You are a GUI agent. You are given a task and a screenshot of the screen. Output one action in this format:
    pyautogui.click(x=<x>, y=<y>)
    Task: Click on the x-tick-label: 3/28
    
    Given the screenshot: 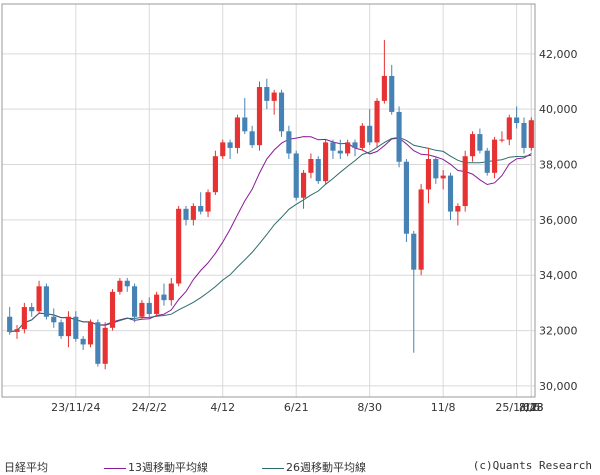 What is the action you would take?
    pyautogui.click(x=531, y=407)
    